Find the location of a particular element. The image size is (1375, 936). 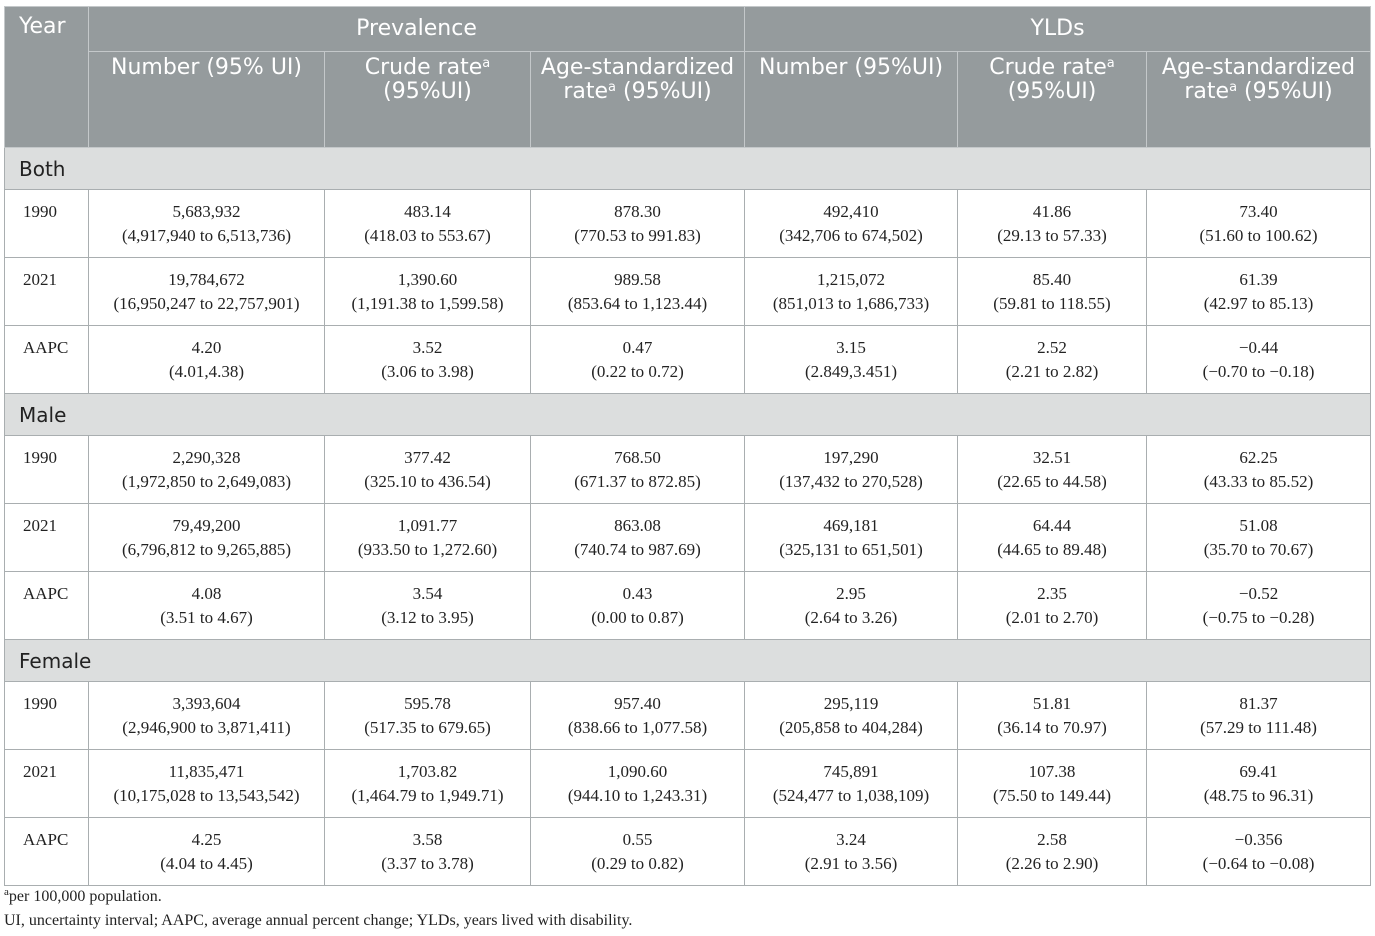

table-cell: 745,891 (524,477 to 1,038,109) is located at coordinates (851, 783).